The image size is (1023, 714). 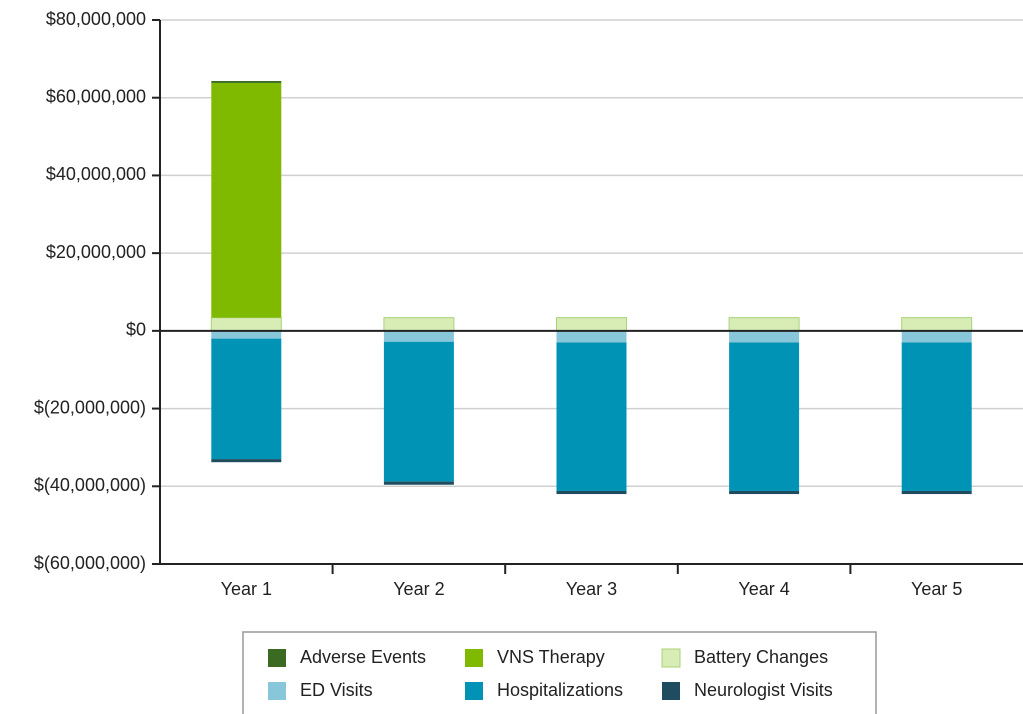 I want to click on legend-label: VNS Therapy, so click(x=551, y=657).